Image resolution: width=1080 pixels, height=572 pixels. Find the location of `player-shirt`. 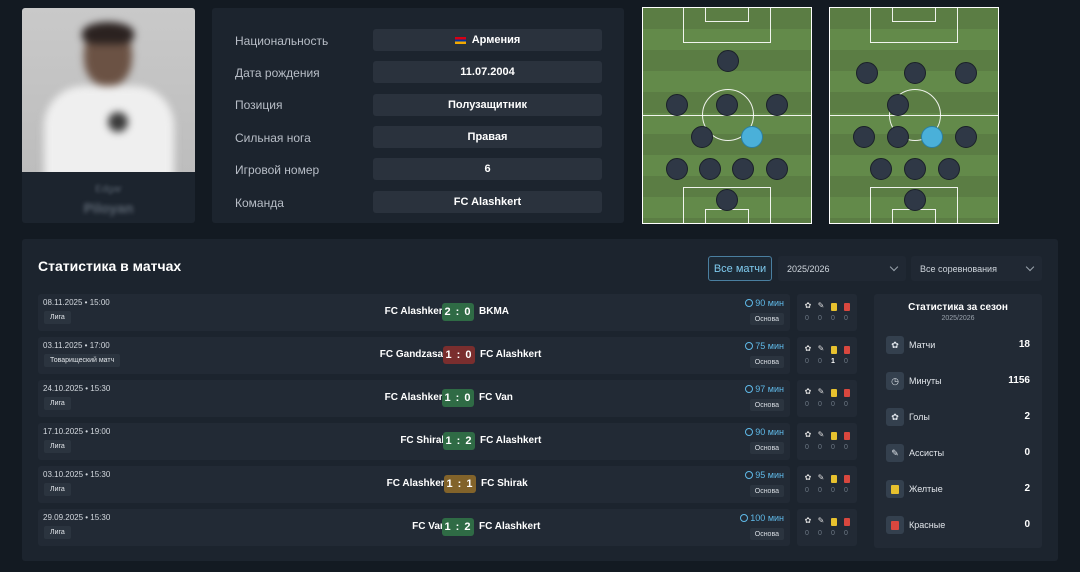

player-shirt is located at coordinates (109, 129).